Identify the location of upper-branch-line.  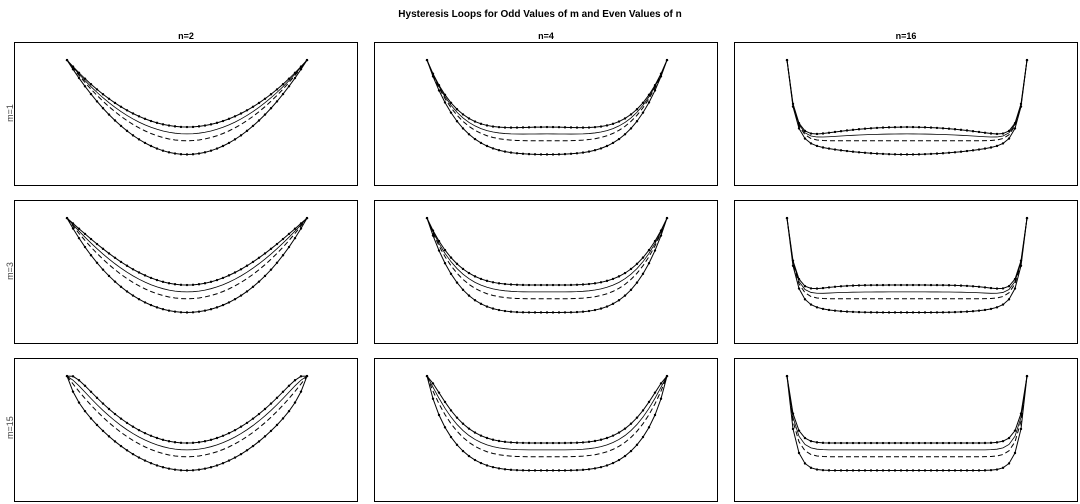
(187, 251).